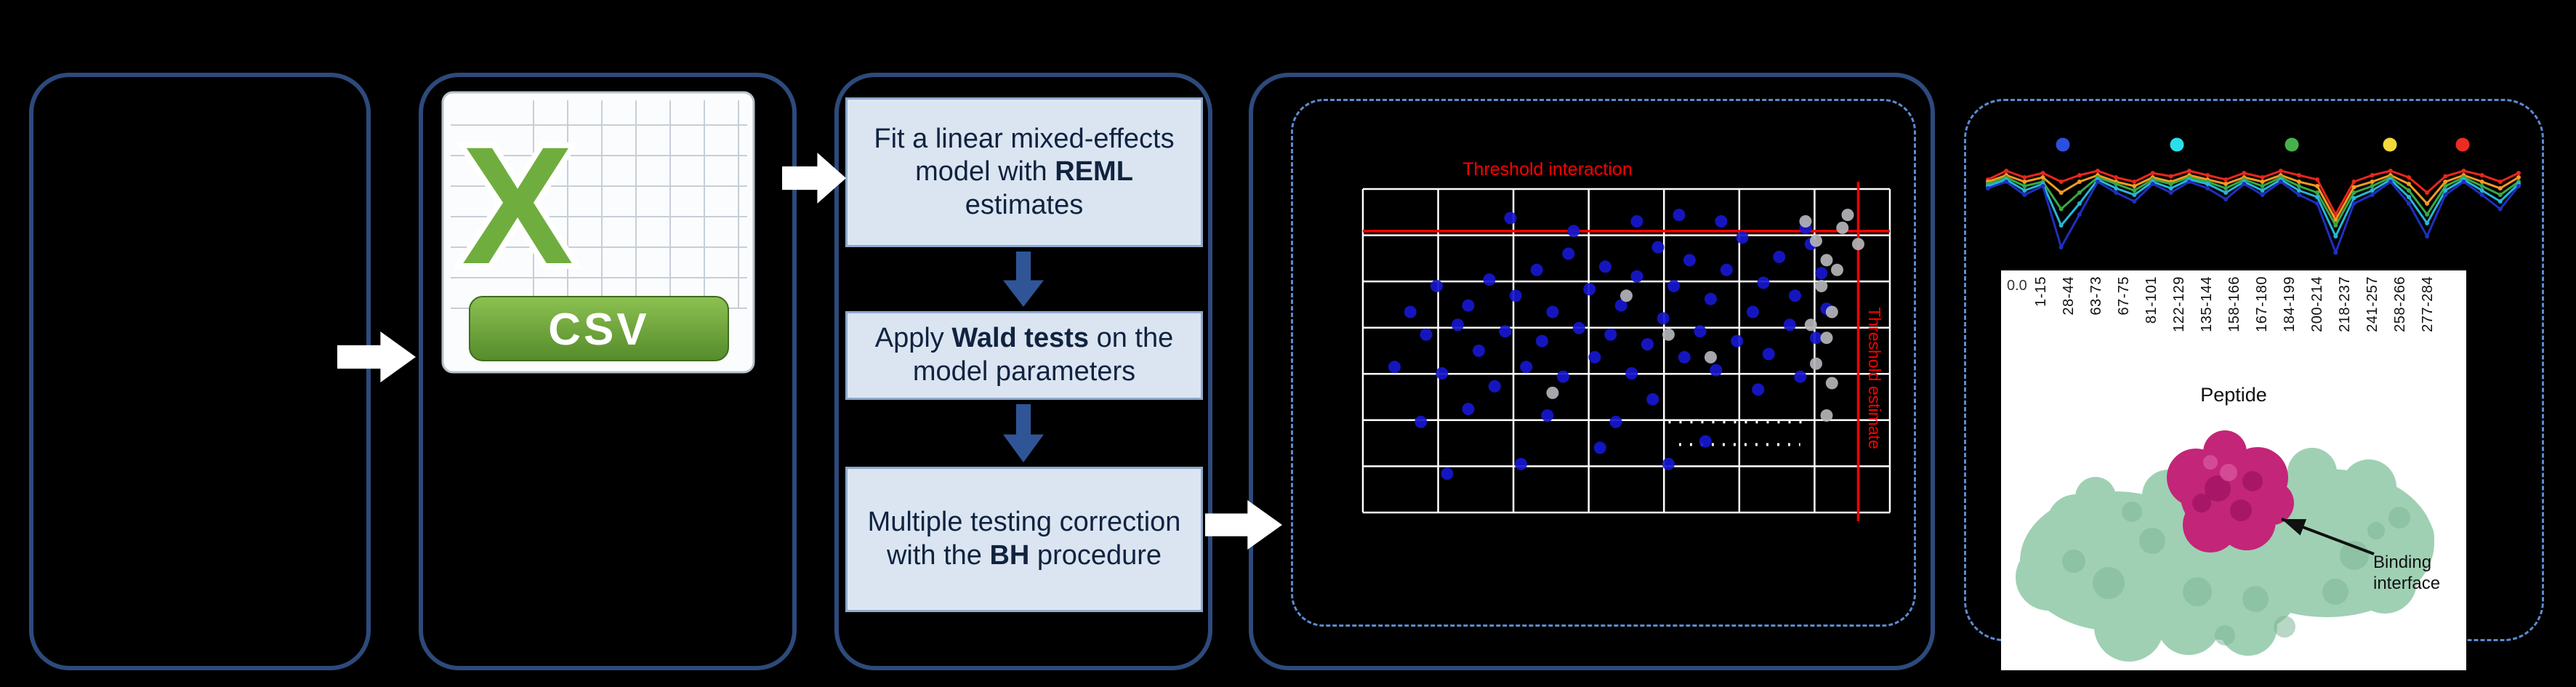 The image size is (2576, 687). What do you see at coordinates (1547, 169) in the screenshot?
I see `threshold-interaction-label: Threshold interaction` at bounding box center [1547, 169].